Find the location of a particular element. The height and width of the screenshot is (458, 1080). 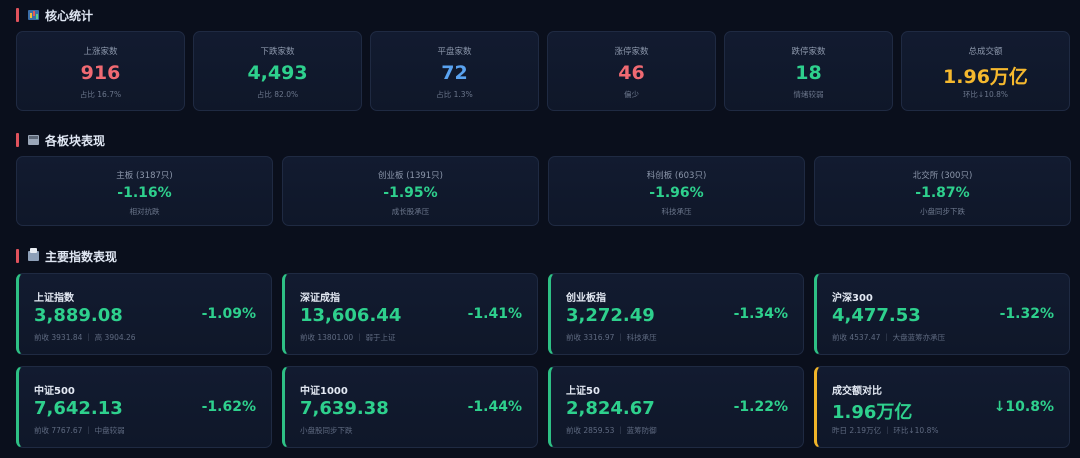

index-card-szse: 深证成指 13,606.44 -1.41% 前收 13801.00 ｜ 弱于上证 is located at coordinates (410, 314).